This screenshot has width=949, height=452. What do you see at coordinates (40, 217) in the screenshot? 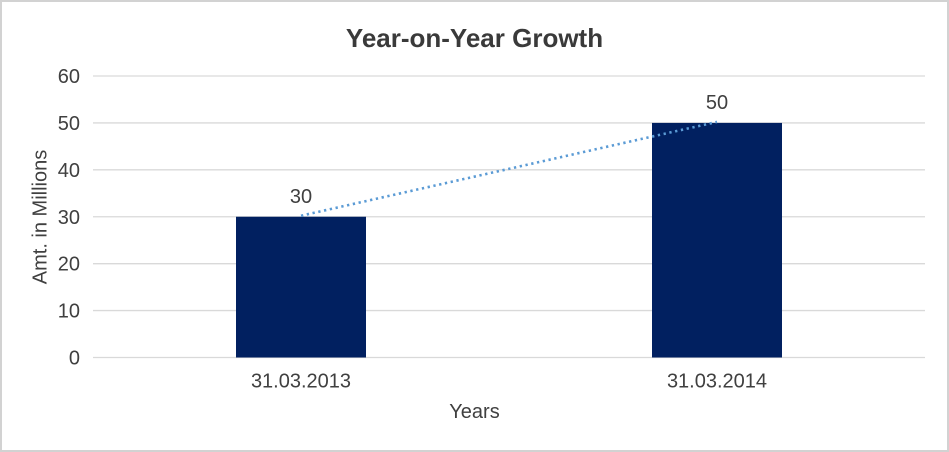
I see `y-axis-title: Amt. in Millions` at bounding box center [40, 217].